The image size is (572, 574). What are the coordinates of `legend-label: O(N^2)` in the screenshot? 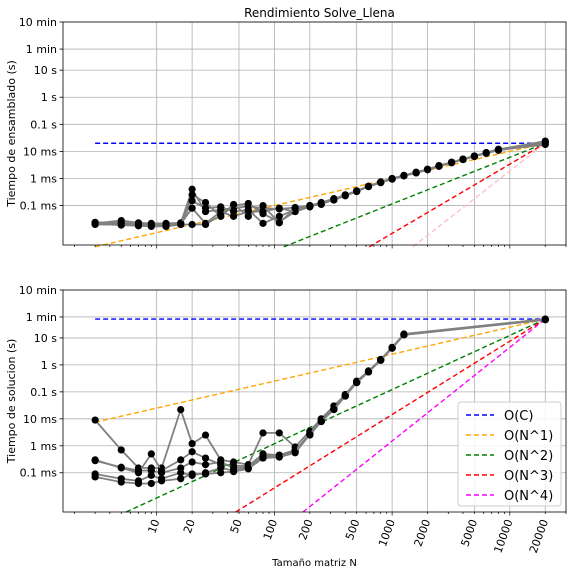 It's located at (528, 456).